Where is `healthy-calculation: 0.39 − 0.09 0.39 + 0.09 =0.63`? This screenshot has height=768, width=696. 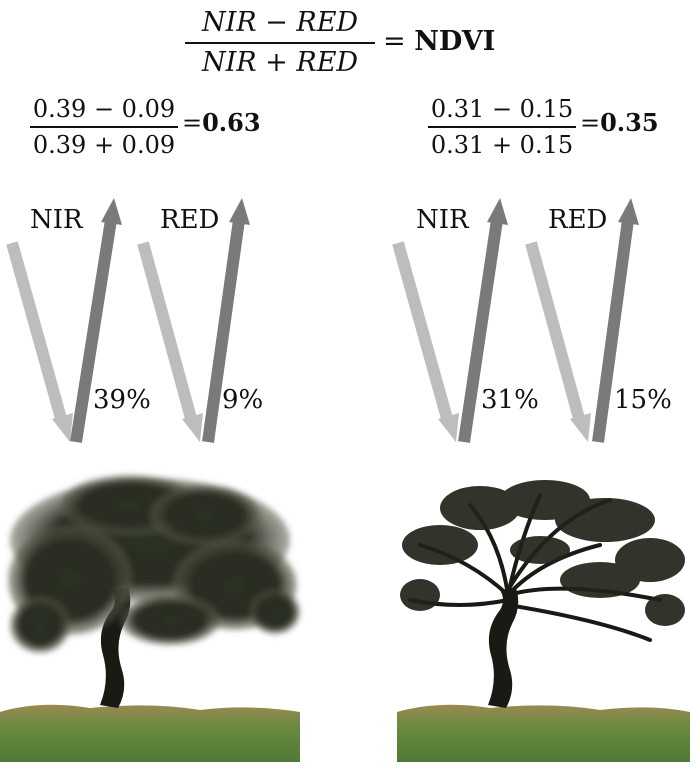
healthy-calculation: 0.39 − 0.09 0.39 + 0.09 =0.63 is located at coordinates (160, 132).